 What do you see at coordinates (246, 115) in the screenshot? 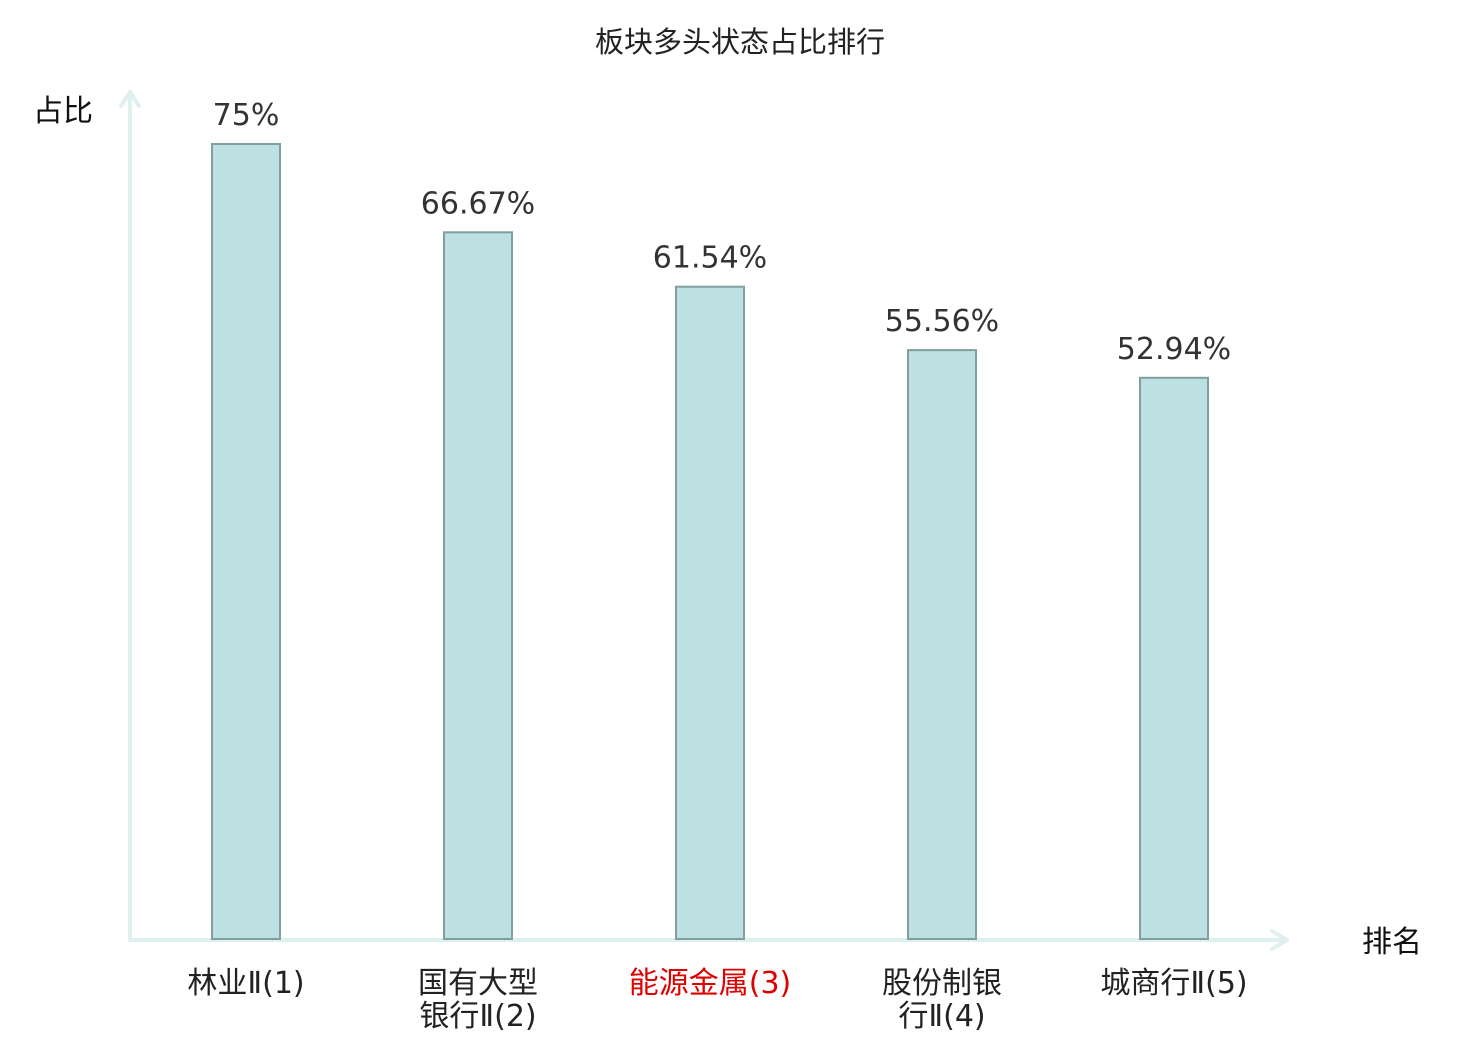
I see `bar-value-label: 75%` at bounding box center [246, 115].